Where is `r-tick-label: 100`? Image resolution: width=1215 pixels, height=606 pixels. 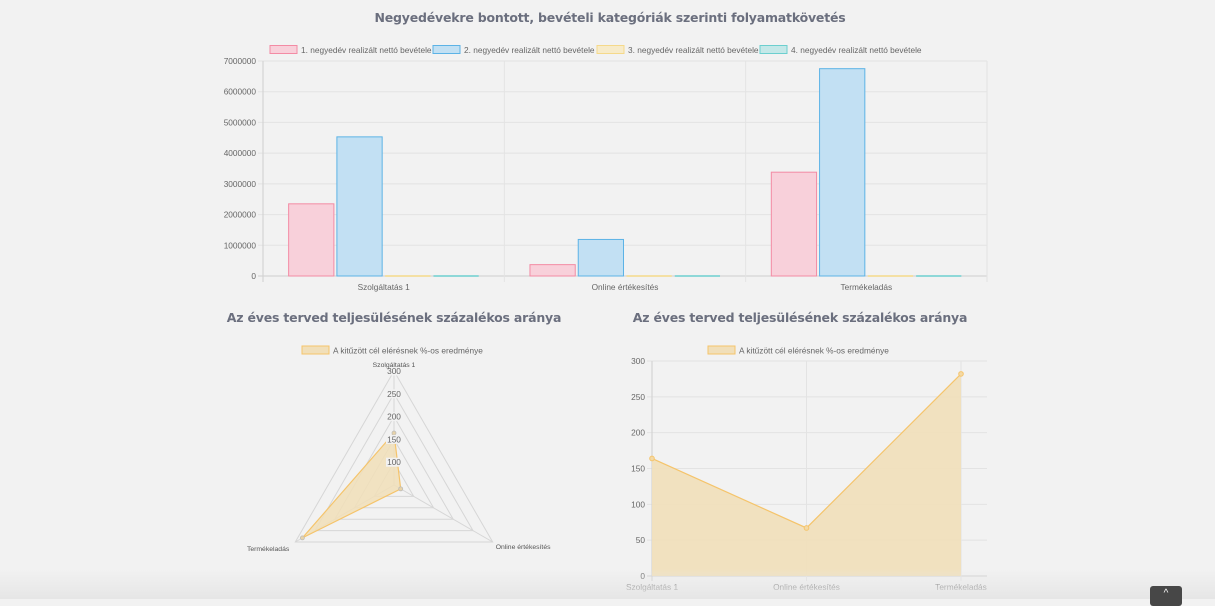
r-tick-label: 100 is located at coordinates (394, 462).